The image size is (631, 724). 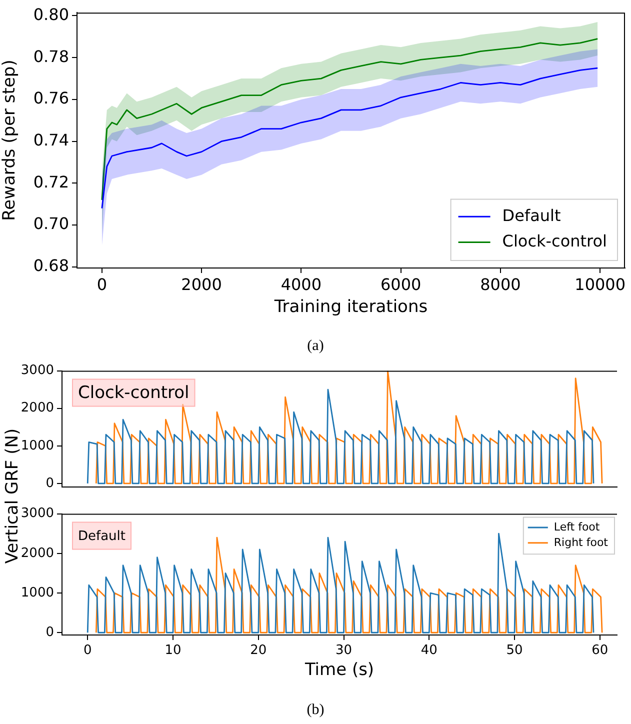 I want to click on x-tick-label: 20, so click(x=258, y=650).